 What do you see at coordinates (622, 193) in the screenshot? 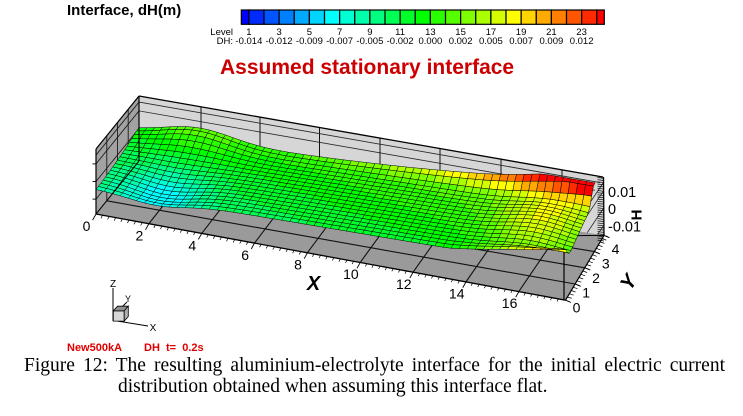
I see `svg-text: 0.01` at bounding box center [622, 193].